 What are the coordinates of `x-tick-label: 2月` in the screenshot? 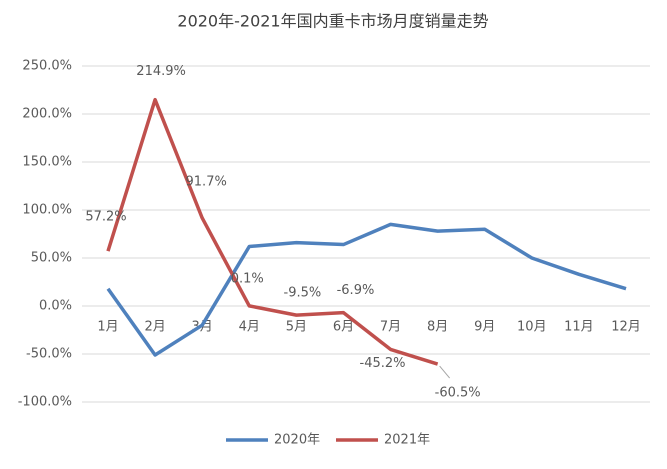 It's located at (154, 327).